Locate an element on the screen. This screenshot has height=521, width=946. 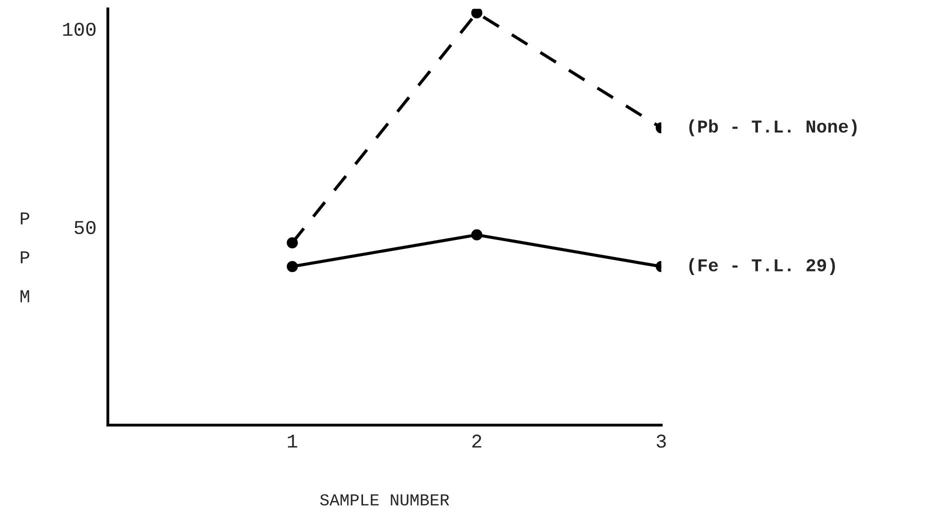
y-tick-label: 100 is located at coordinates (79, 29).